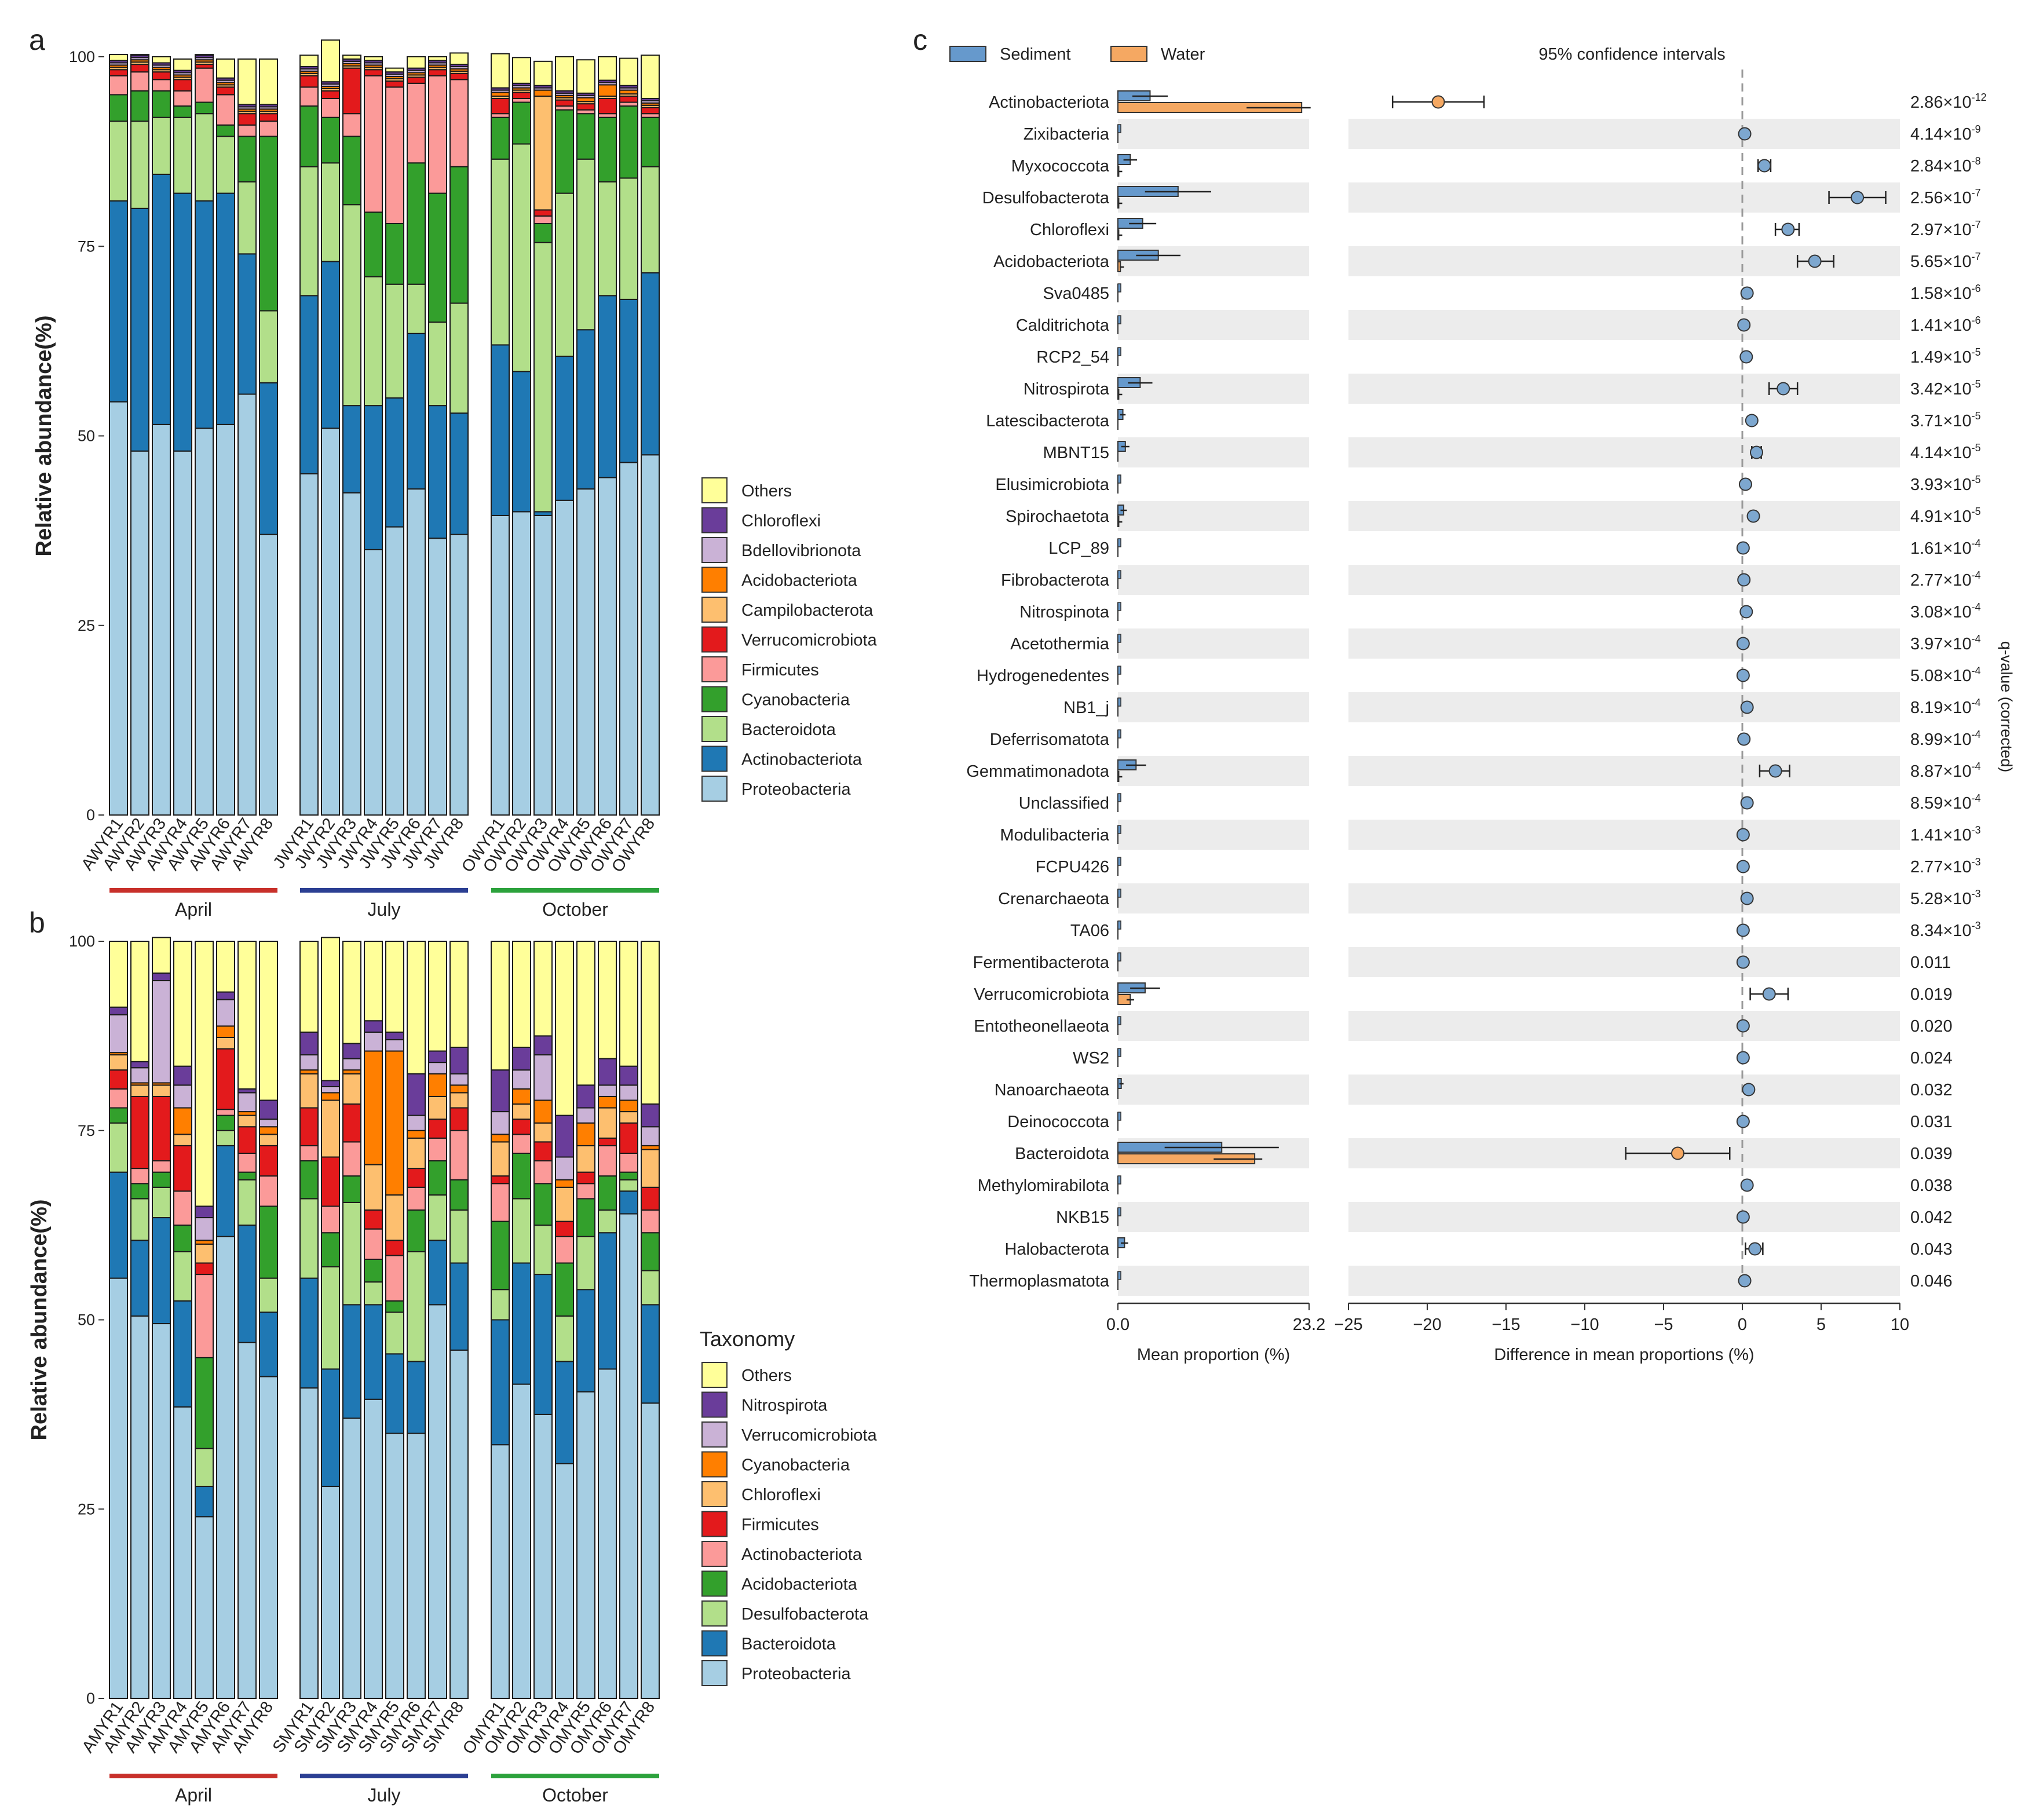  I want to click on taxon-label: Hydrogenedentes, so click(1043, 676).